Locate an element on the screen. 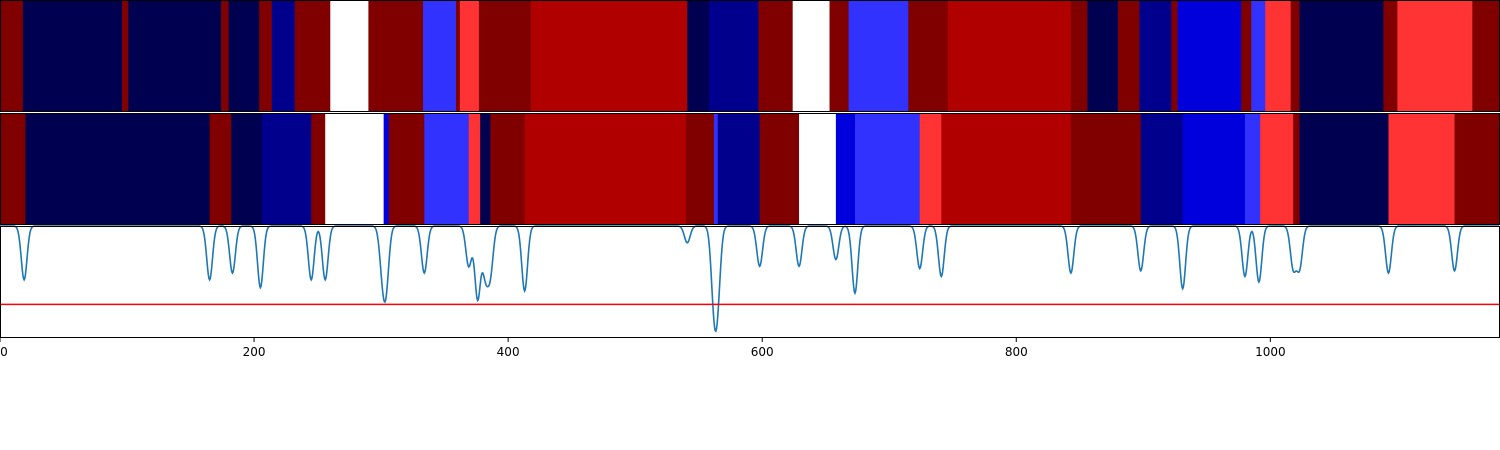 The height and width of the screenshot is (450, 1500). x-tick-label: 0 is located at coordinates (4, 352).